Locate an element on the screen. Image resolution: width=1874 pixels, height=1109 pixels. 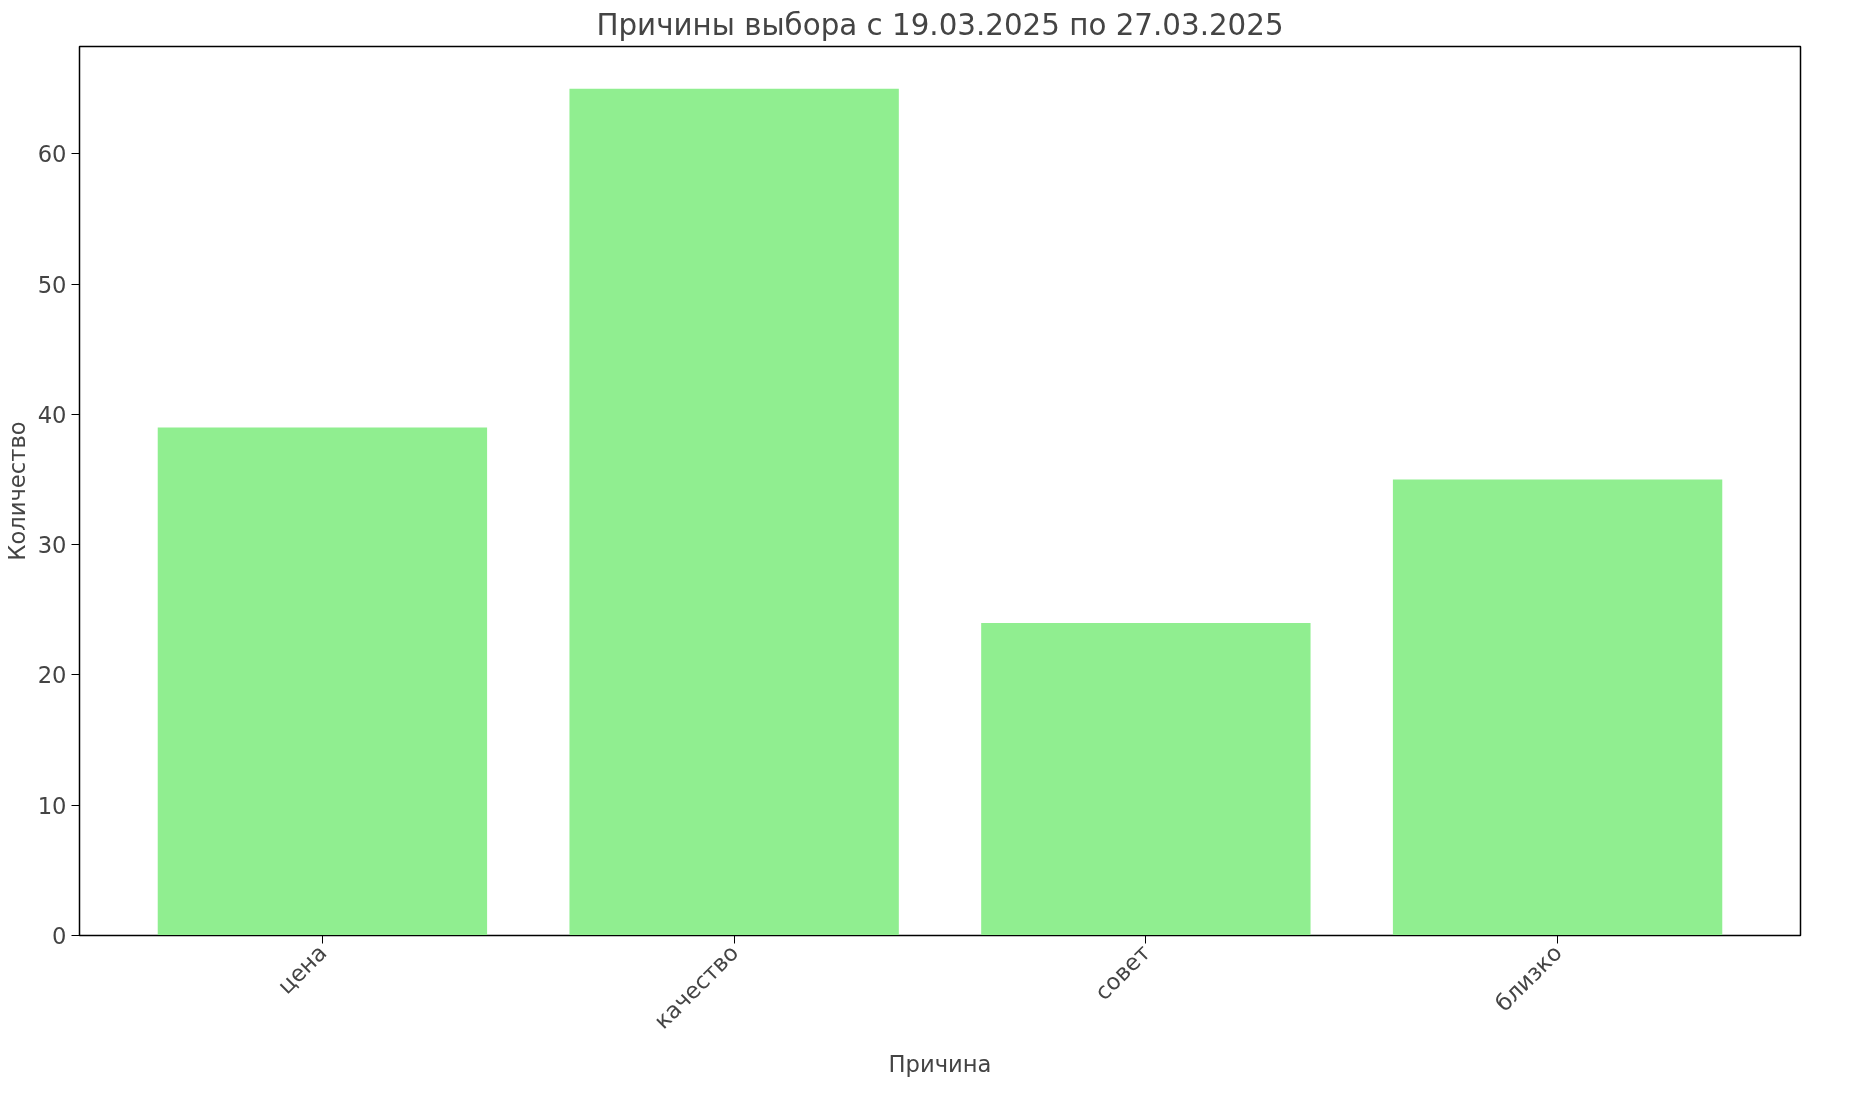
x-axis-title: Причина is located at coordinates (940, 1064).